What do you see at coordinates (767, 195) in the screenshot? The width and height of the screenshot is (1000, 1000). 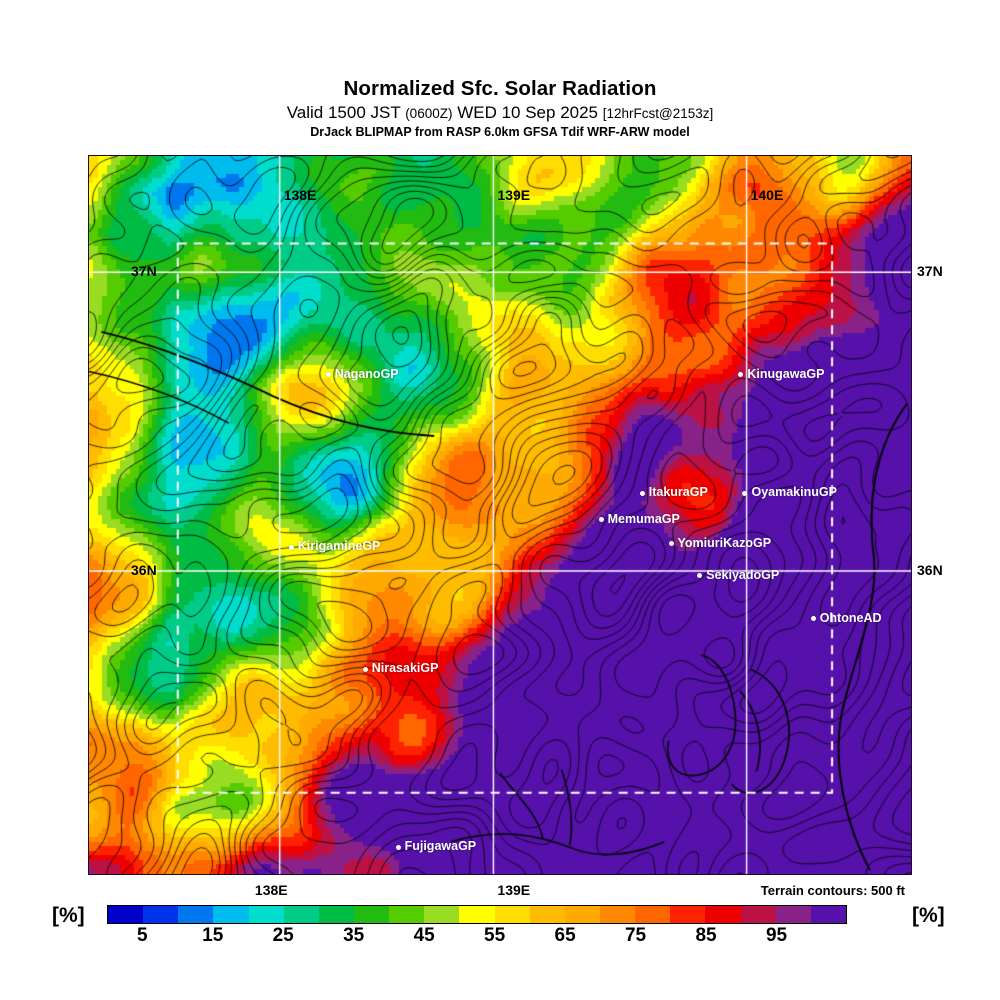 I see `lon-label-top: 140E` at bounding box center [767, 195].